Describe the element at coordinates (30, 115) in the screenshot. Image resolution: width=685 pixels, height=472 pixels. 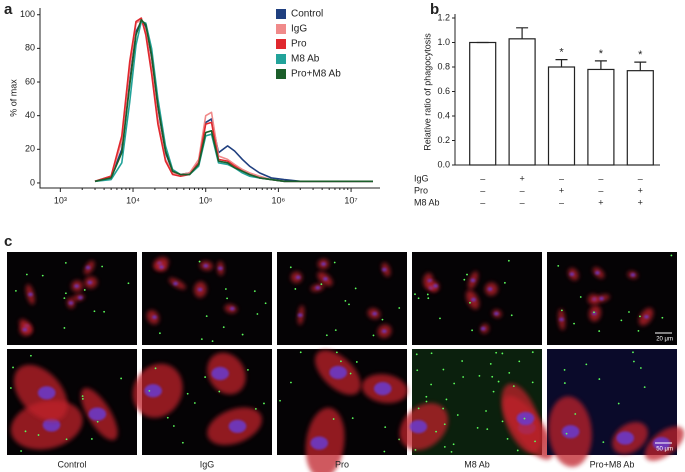
I see `y-tick-label: 40` at that location.